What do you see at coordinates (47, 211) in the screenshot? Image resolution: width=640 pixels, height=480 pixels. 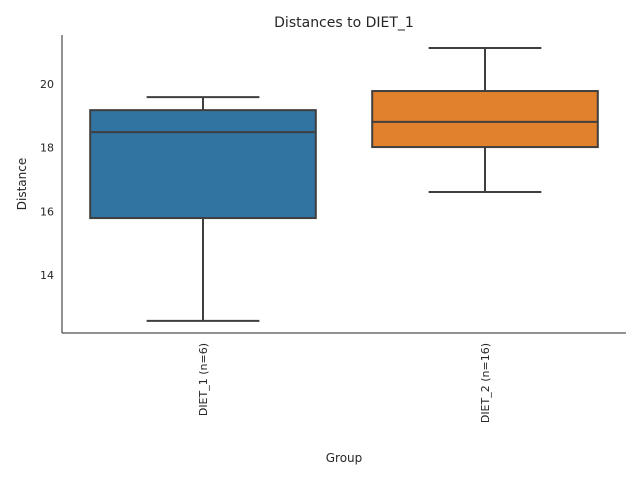 I see `y-tick-label: 16` at bounding box center [47, 211].